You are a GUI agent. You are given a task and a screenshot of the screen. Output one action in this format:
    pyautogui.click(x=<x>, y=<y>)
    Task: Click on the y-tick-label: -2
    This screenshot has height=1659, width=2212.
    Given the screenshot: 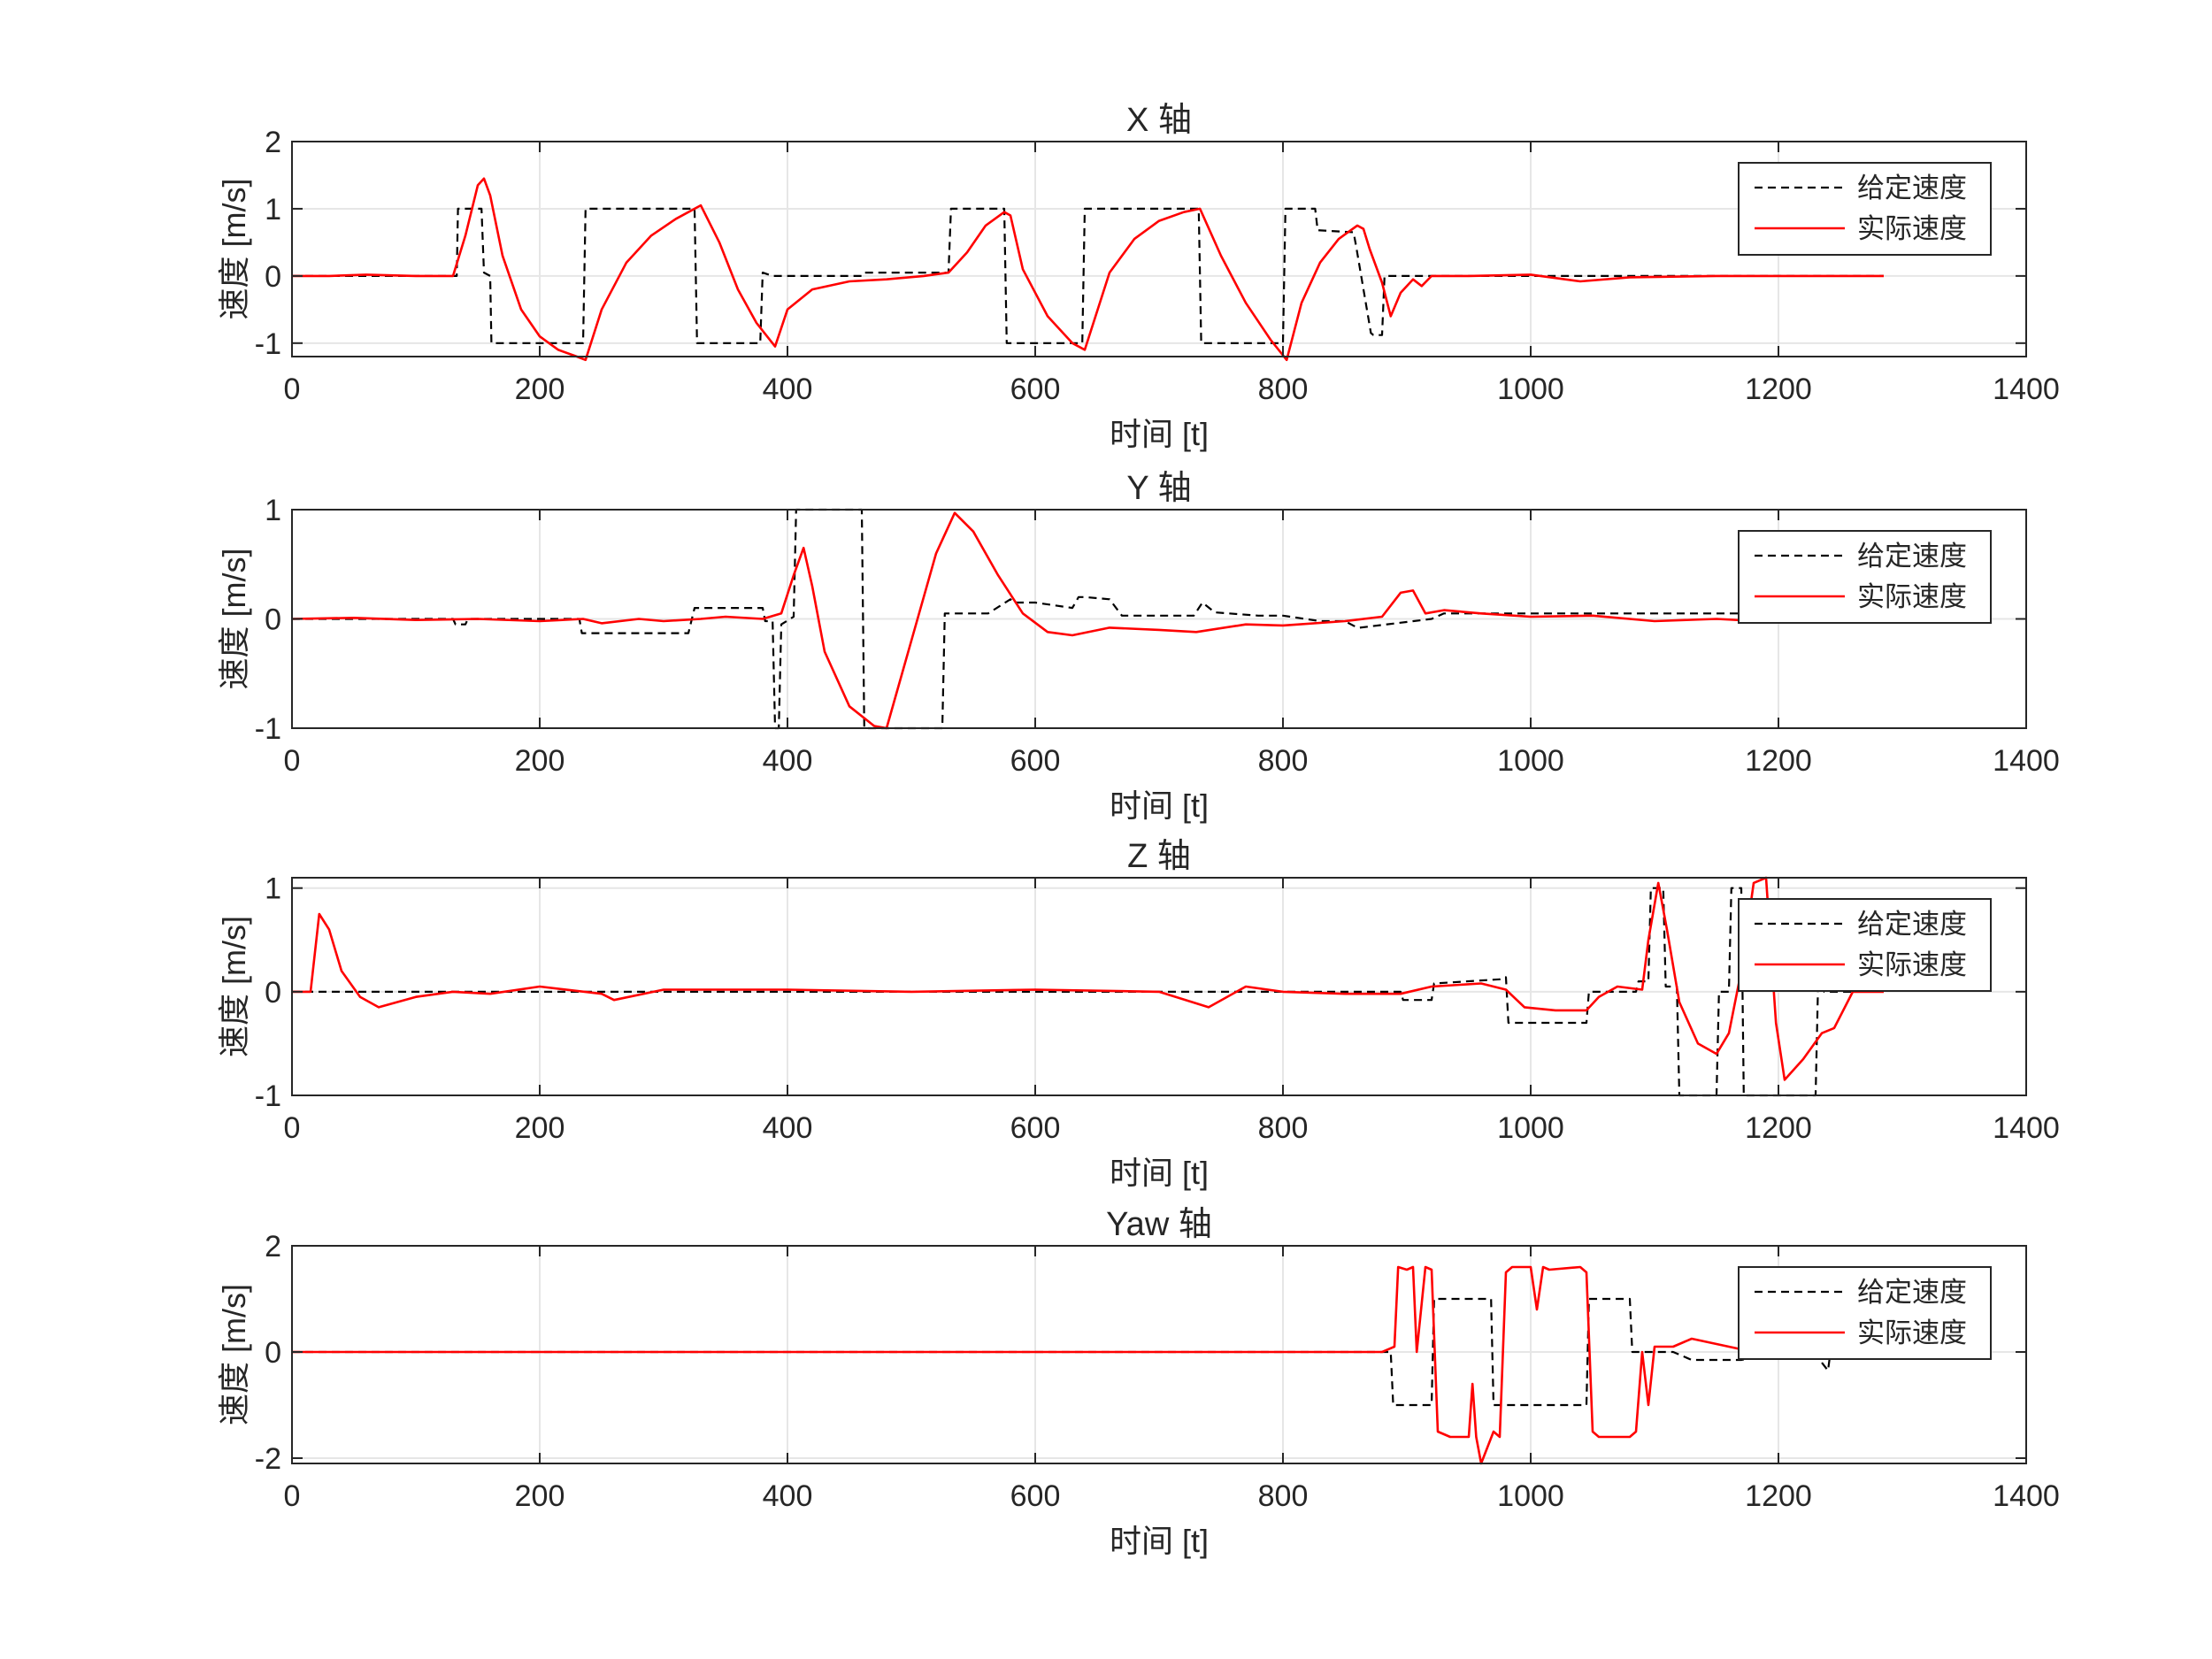 What is the action you would take?
    pyautogui.click(x=268, y=1459)
    